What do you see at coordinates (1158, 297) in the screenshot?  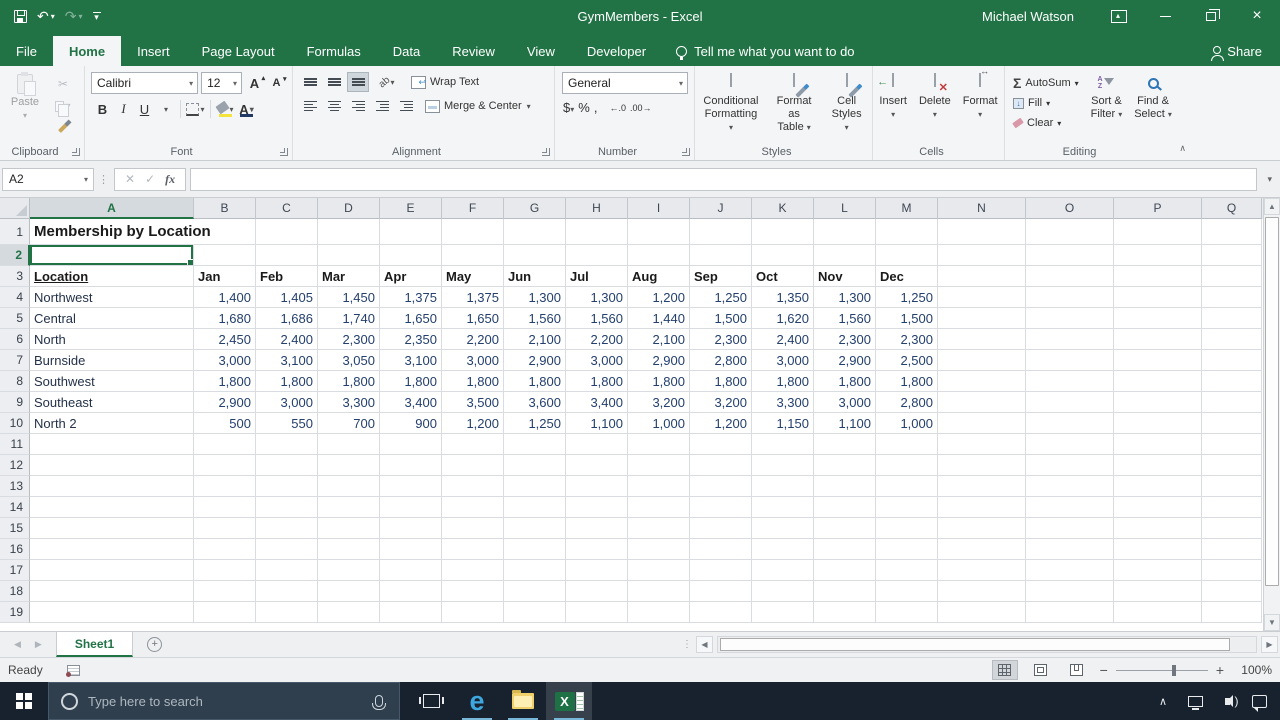 I see `cell-P4` at bounding box center [1158, 297].